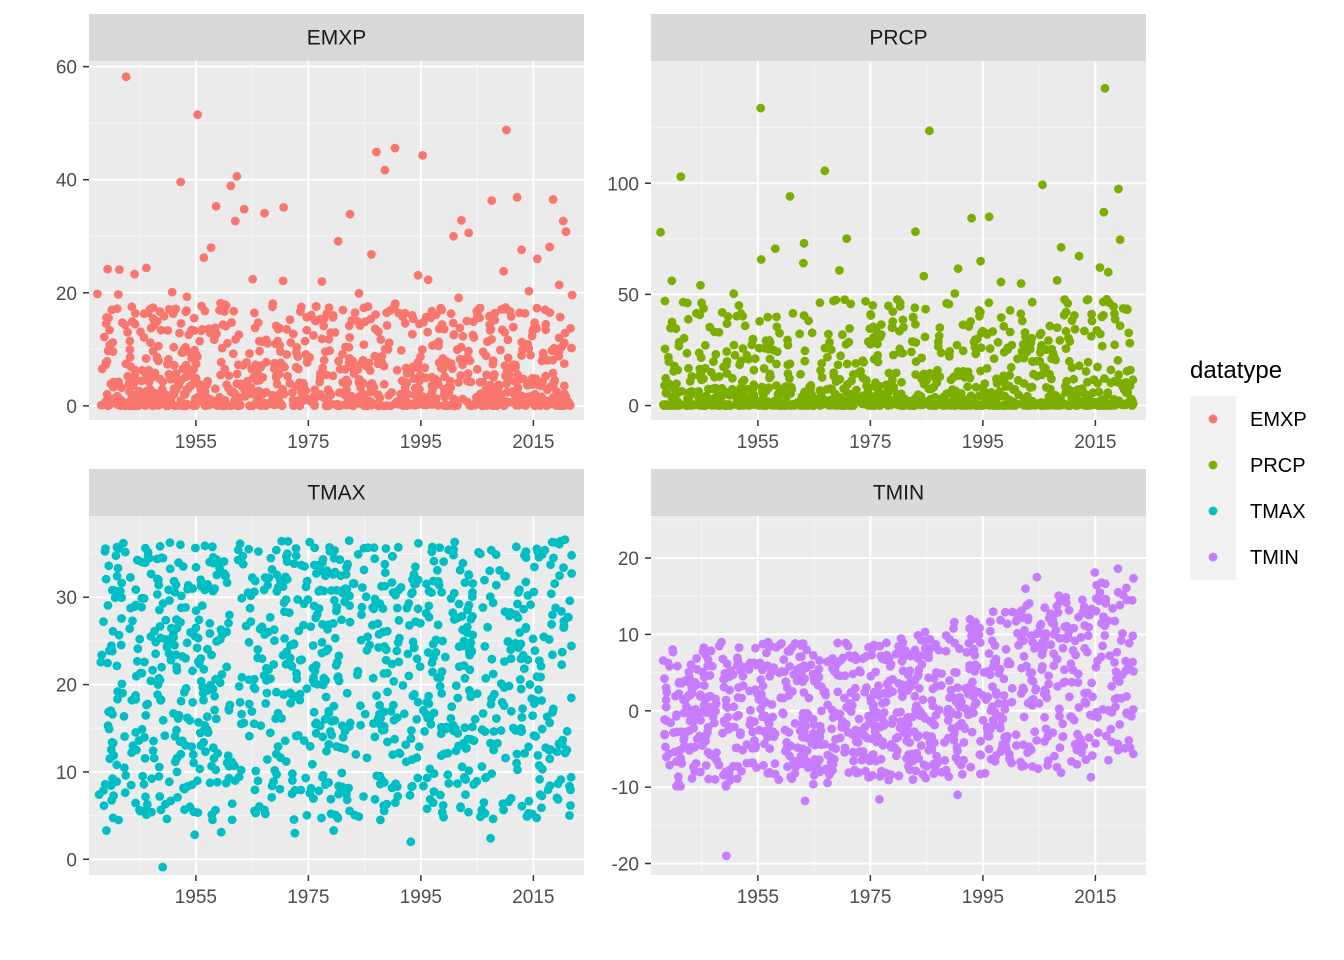  What do you see at coordinates (628, 635) in the screenshot?
I see `y-tick-label: 10` at bounding box center [628, 635].